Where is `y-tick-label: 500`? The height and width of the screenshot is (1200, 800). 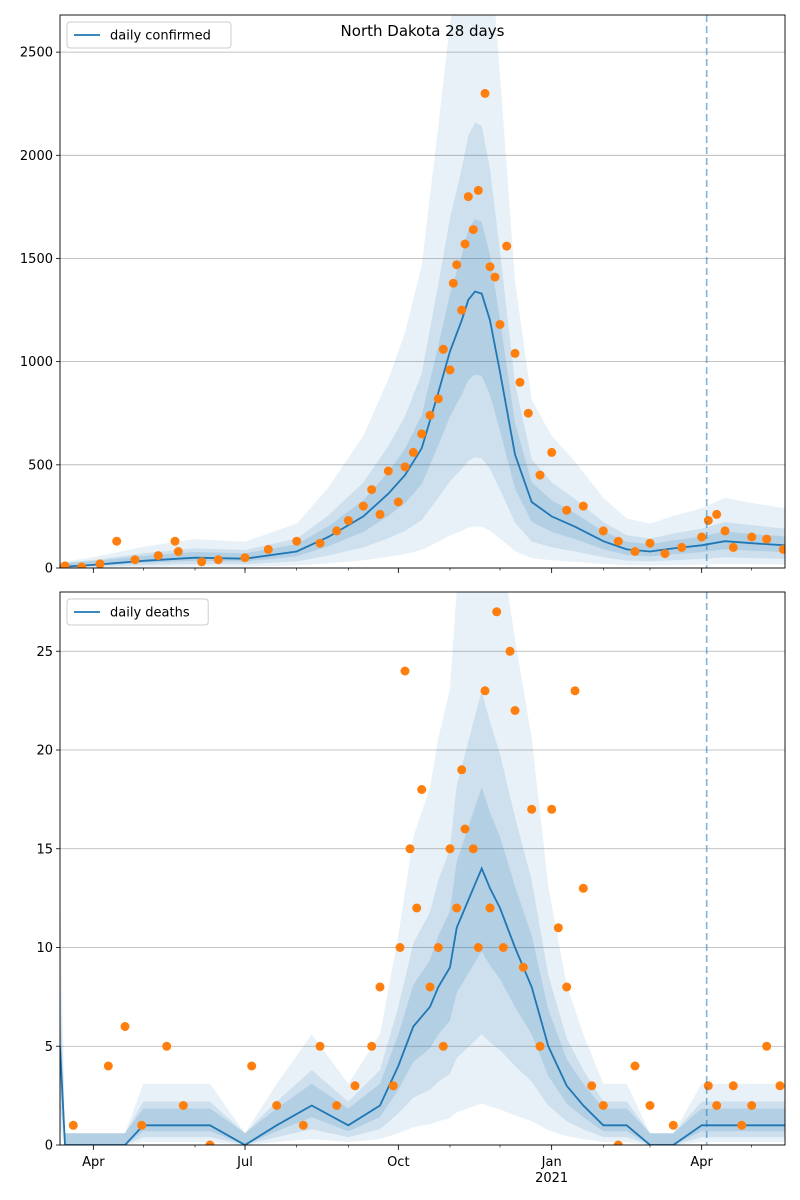 y-tick-label: 500 is located at coordinates (40, 465).